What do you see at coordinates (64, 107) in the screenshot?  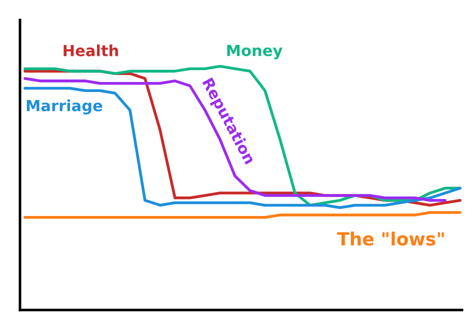 I see `series-label: Marriage` at bounding box center [64, 107].